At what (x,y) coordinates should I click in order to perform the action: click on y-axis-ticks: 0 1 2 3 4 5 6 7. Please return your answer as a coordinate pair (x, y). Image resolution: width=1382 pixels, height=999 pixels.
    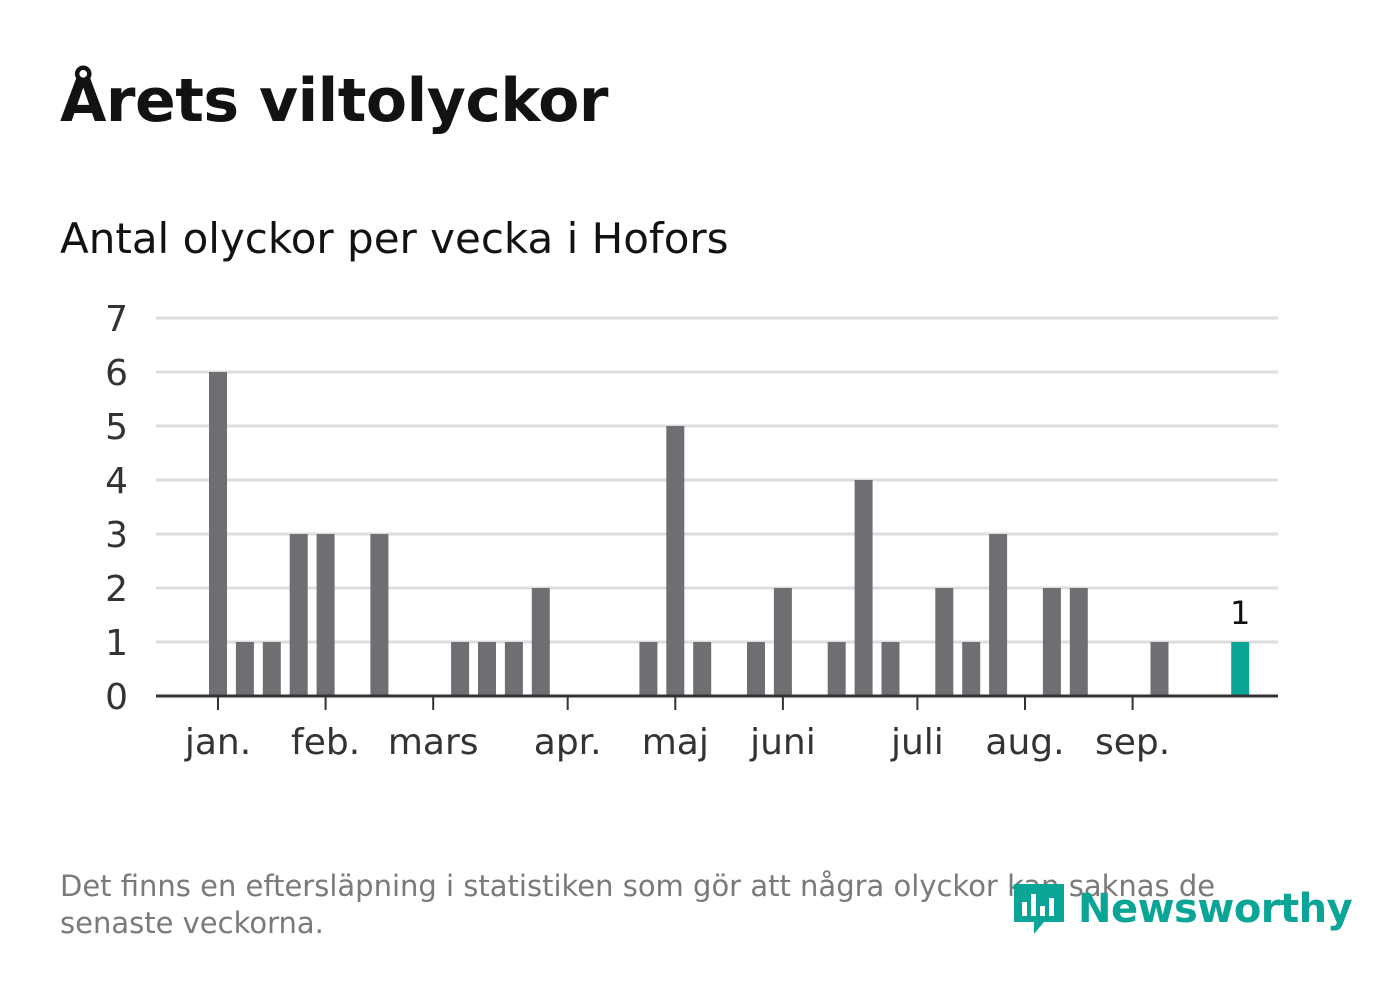
    Looking at the image, I should click on (116, 508).